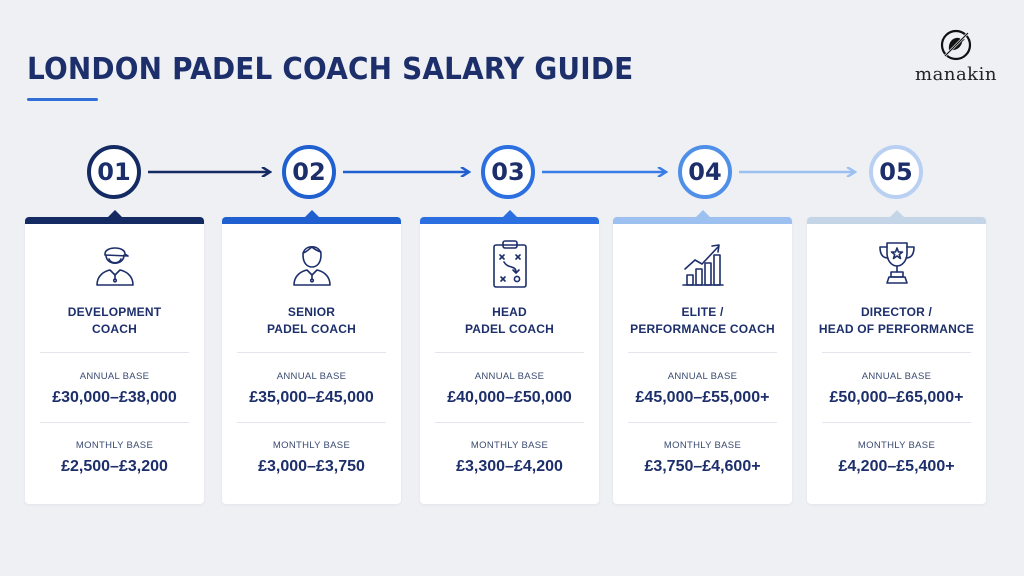 Image resolution: width=1024 pixels, height=576 pixels. What do you see at coordinates (330, 69) in the screenshot?
I see `page-title: LONDON PADEL COACH SALARY GUIDE` at bounding box center [330, 69].